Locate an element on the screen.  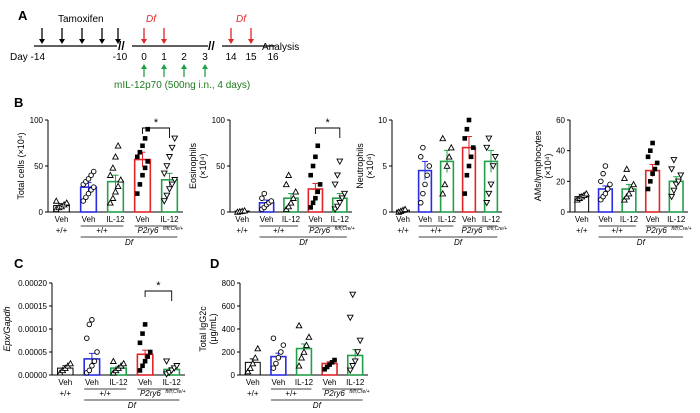
genotype-label-ko-sup: fl/fl;Cre/+ is located at coordinates (359, 392).